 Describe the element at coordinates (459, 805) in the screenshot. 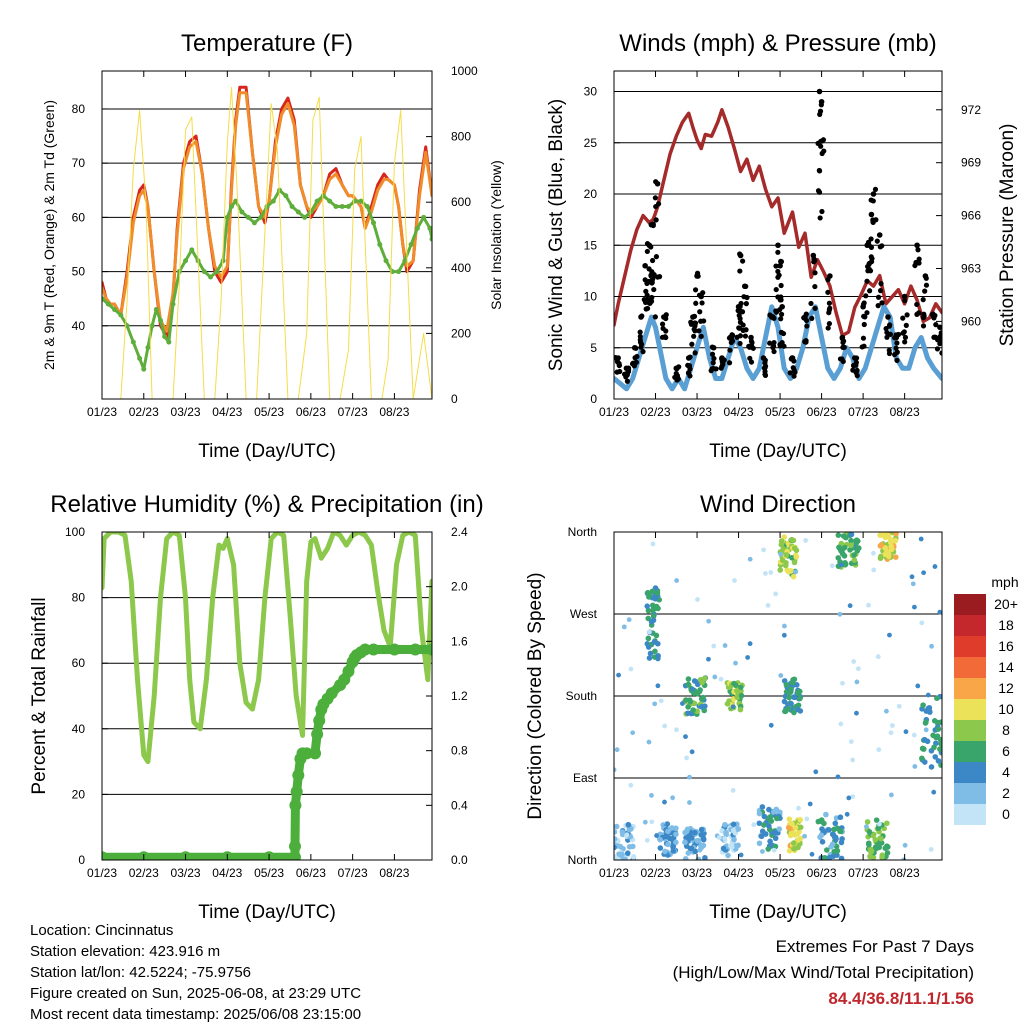

I see `y-right-tick-label: 0.4` at that location.